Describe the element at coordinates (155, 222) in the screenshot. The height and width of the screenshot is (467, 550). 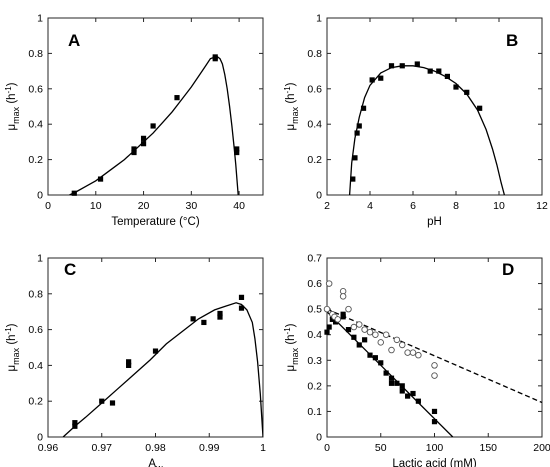
I see `x-axis-label: Temperature (°C)` at that location.